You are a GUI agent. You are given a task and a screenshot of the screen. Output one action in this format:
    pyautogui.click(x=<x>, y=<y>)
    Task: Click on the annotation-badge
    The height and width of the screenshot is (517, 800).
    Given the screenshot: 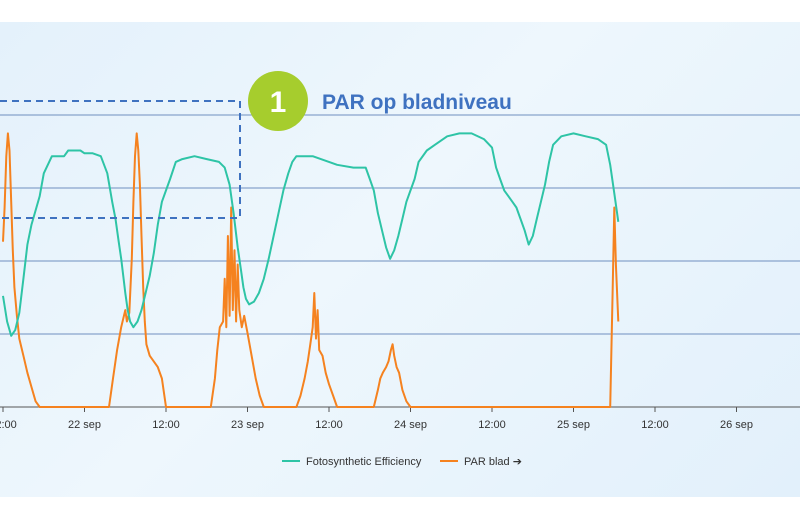 What is the action you would take?
    pyautogui.click(x=278, y=101)
    